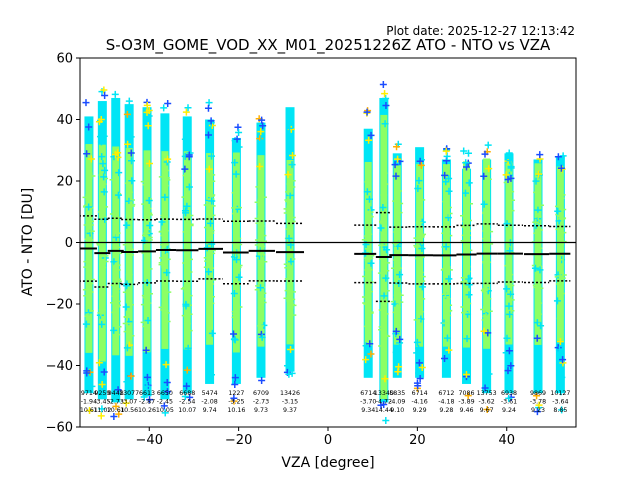 This screenshot has height=480, width=640. Describe the element at coordinates (165, 402) in the screenshot. I see `group-mean-label: -2.45` at that location.